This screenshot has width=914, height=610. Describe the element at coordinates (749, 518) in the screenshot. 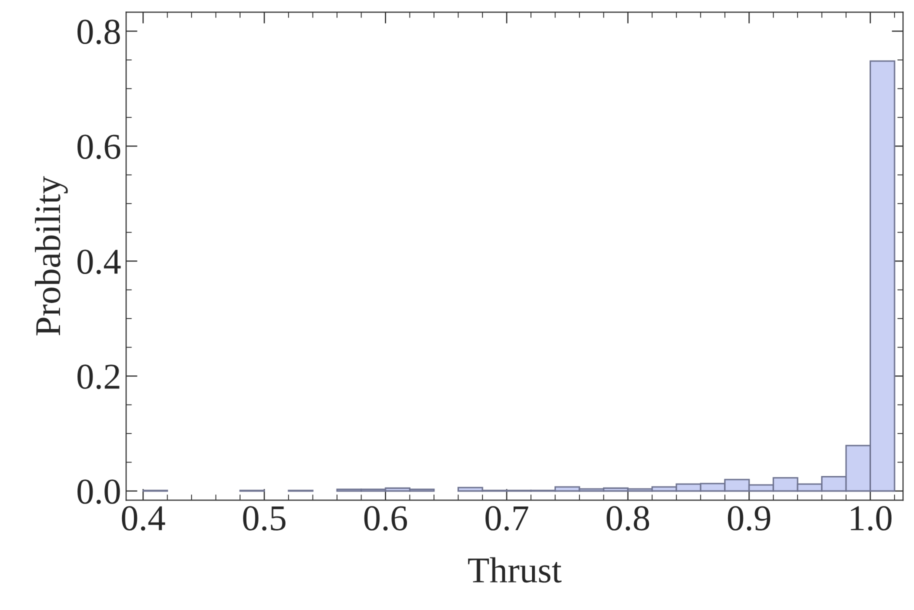

I see `x-tick-label: 0.9` at that location.